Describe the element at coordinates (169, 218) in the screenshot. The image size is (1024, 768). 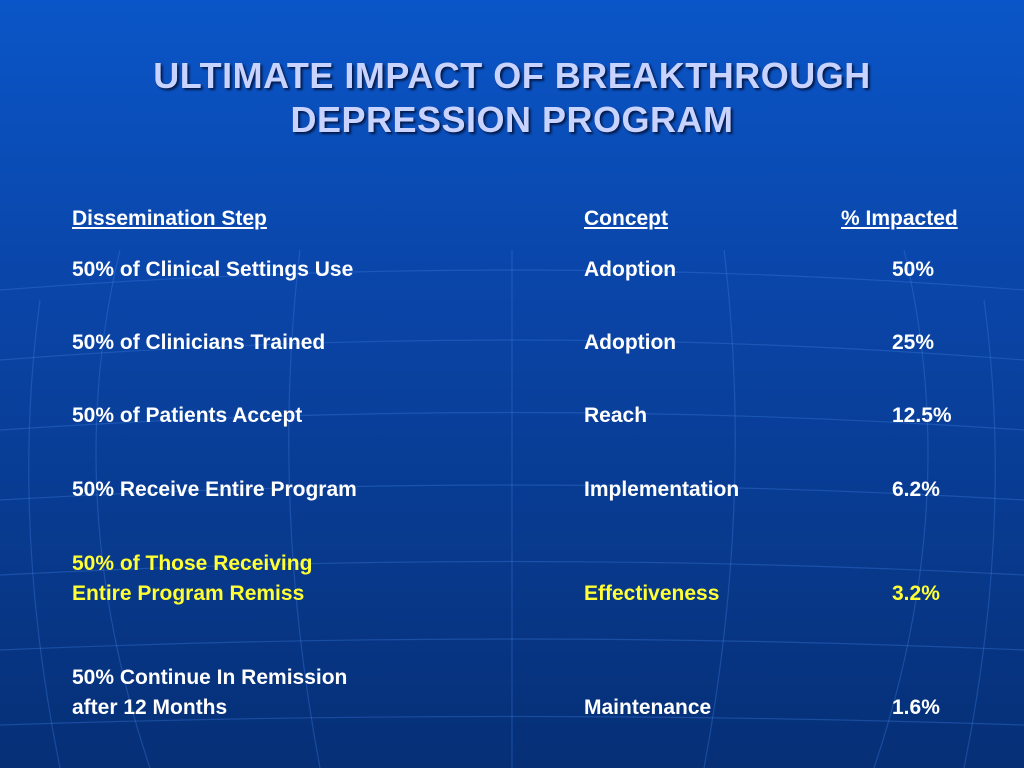
I see `column-header-step: Dissemination Step` at that location.